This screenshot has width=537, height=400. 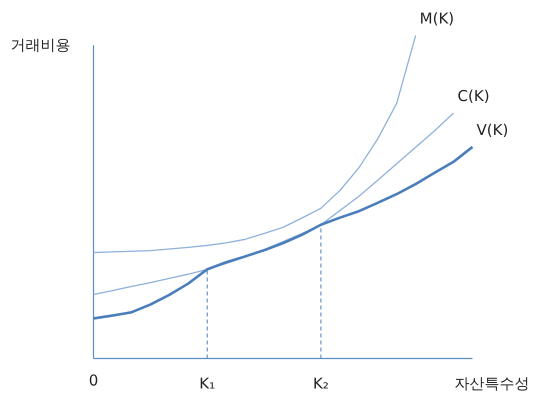 I want to click on x-axis-title: 자산특수성, so click(x=492, y=383).